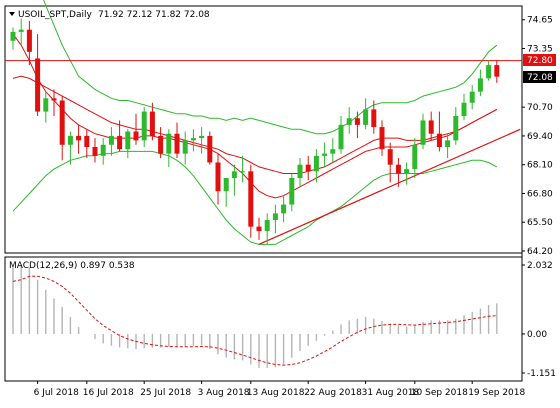 The height and width of the screenshot is (408, 560). Describe the element at coordinates (540, 194) in the screenshot. I see `price-tick-label: 66.80` at that location.